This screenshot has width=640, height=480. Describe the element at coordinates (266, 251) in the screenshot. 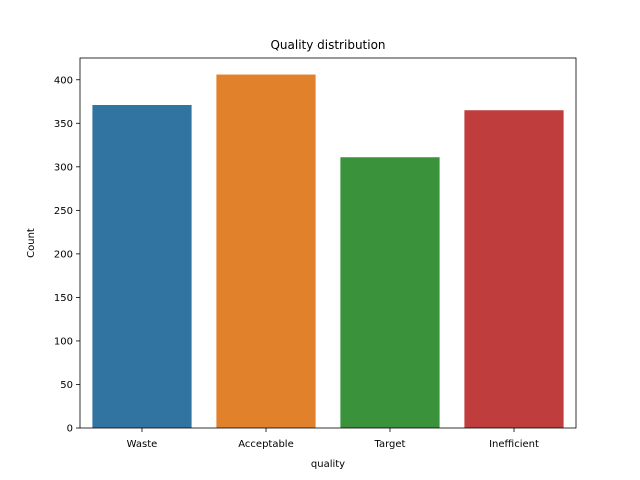

I see `bar-acceptable` at that location.